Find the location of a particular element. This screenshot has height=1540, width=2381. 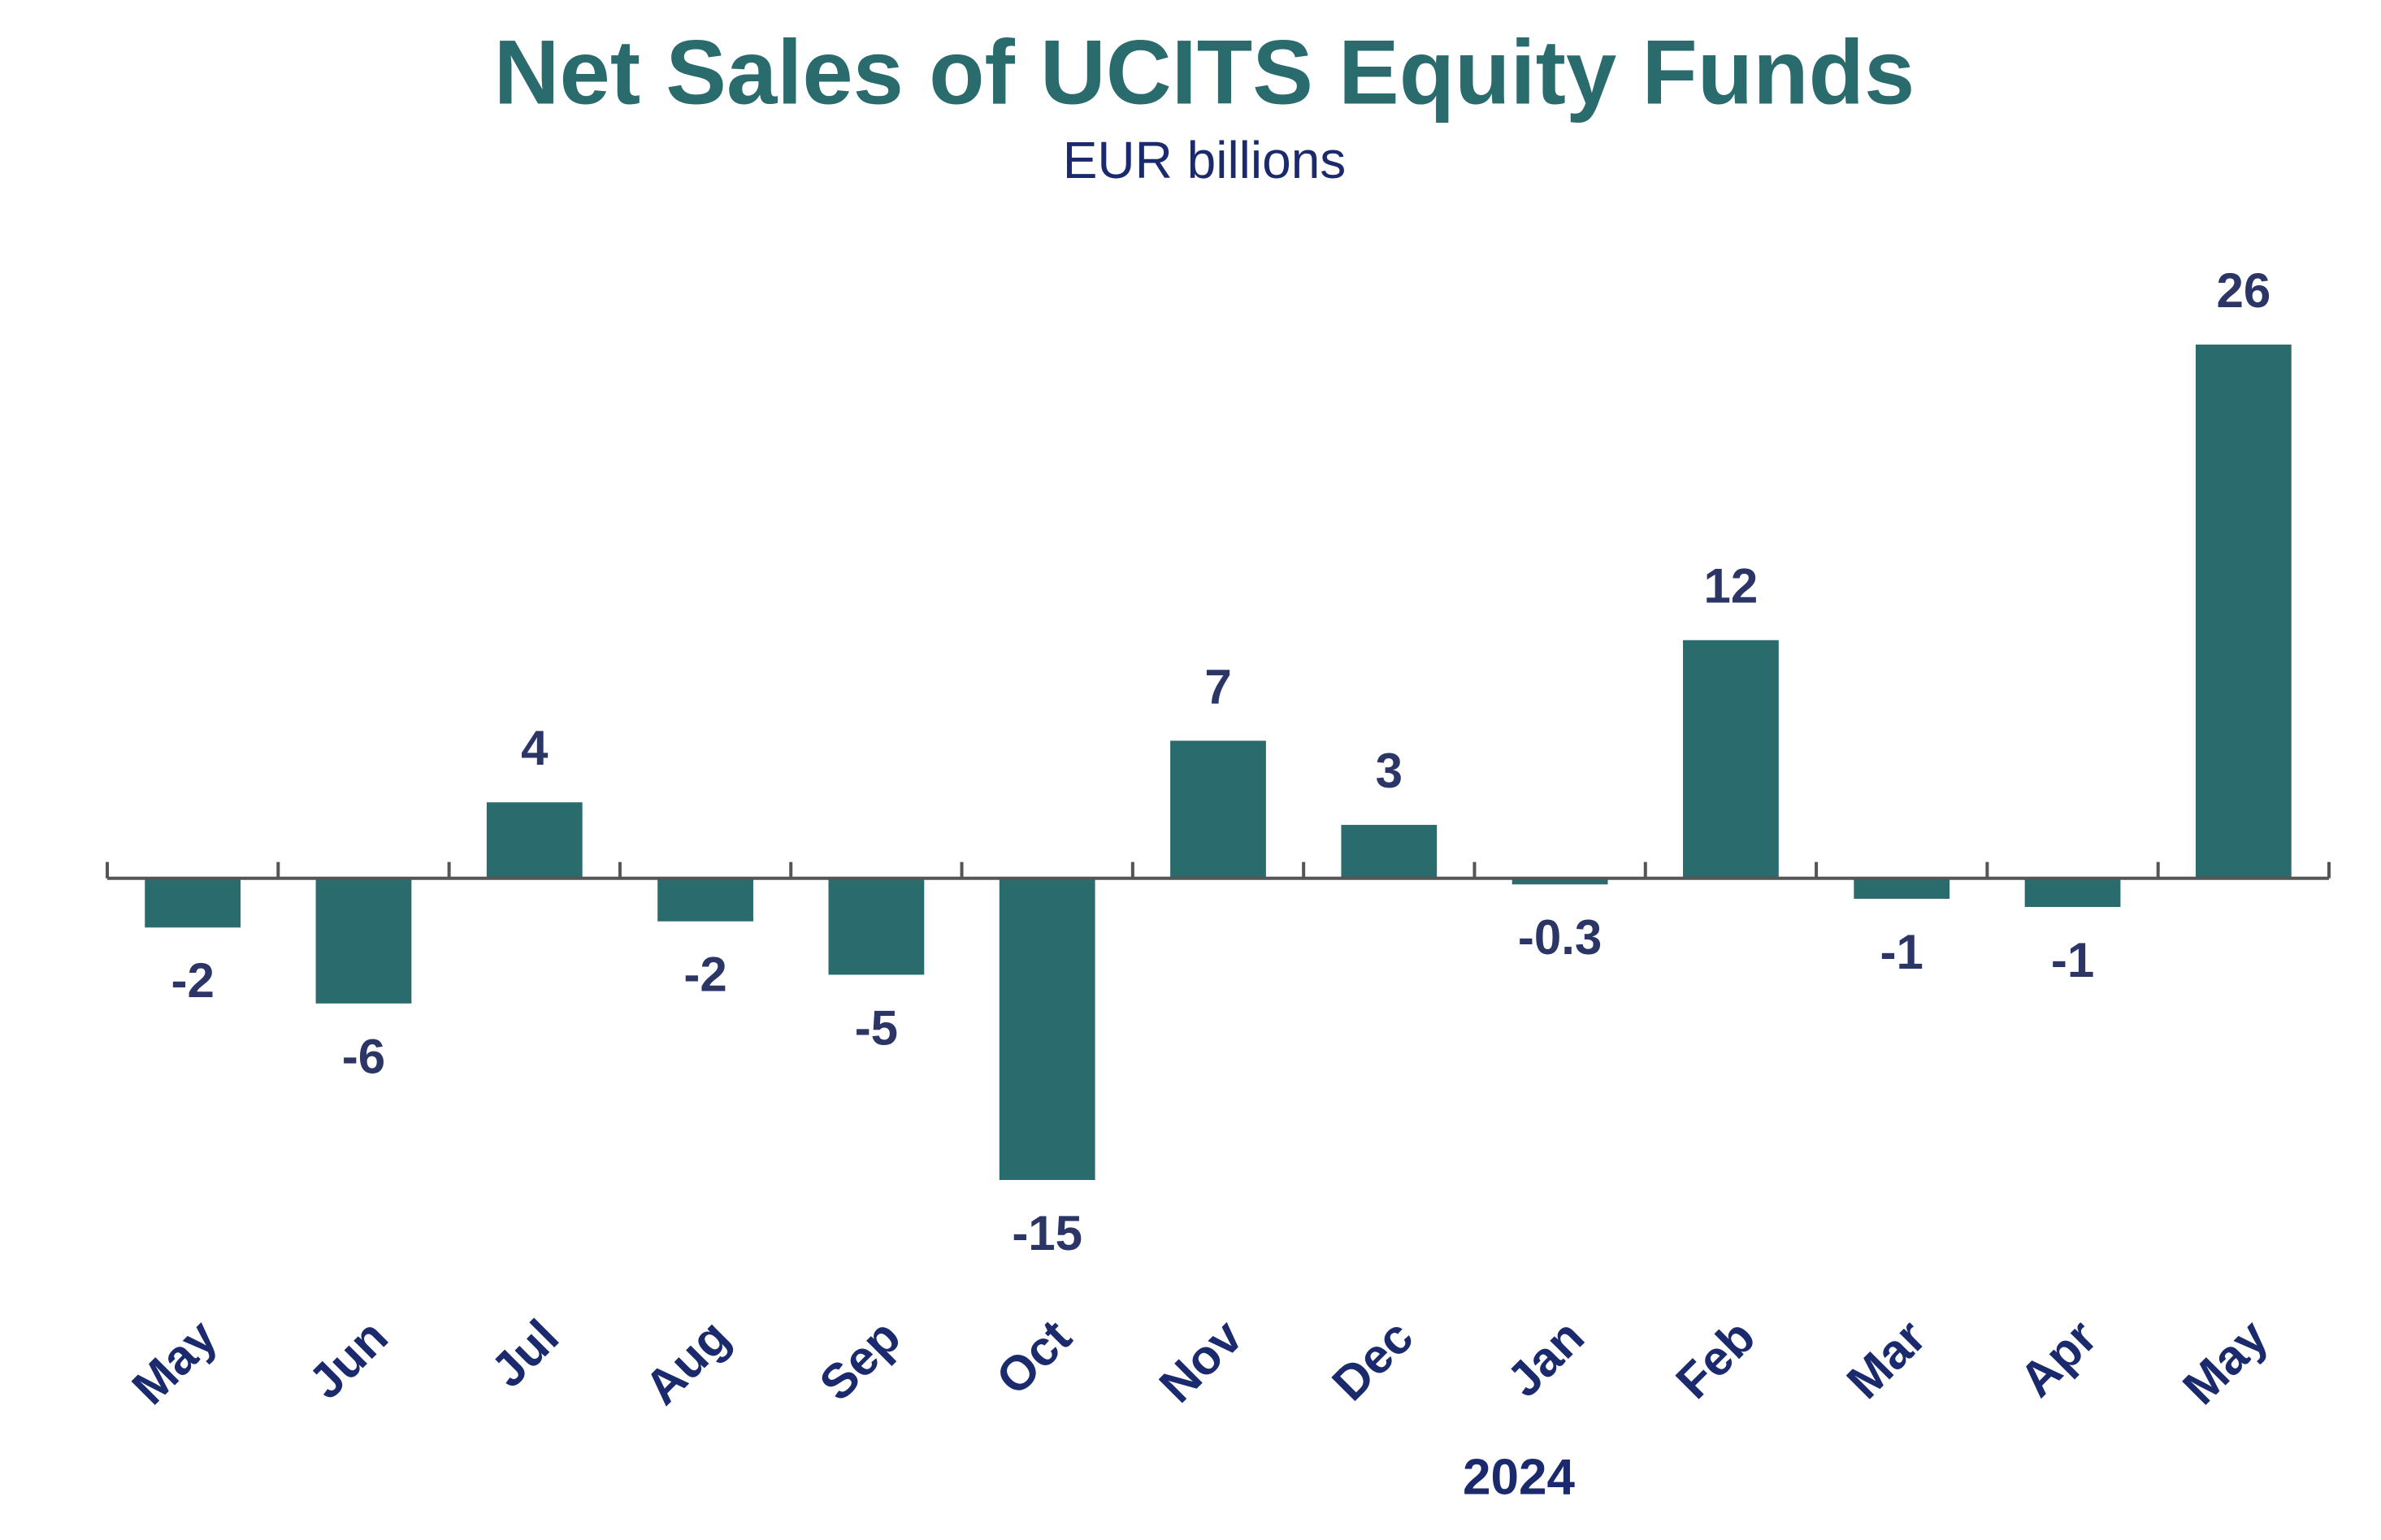

x-tick-label: Jul is located at coordinates (524, 1354).